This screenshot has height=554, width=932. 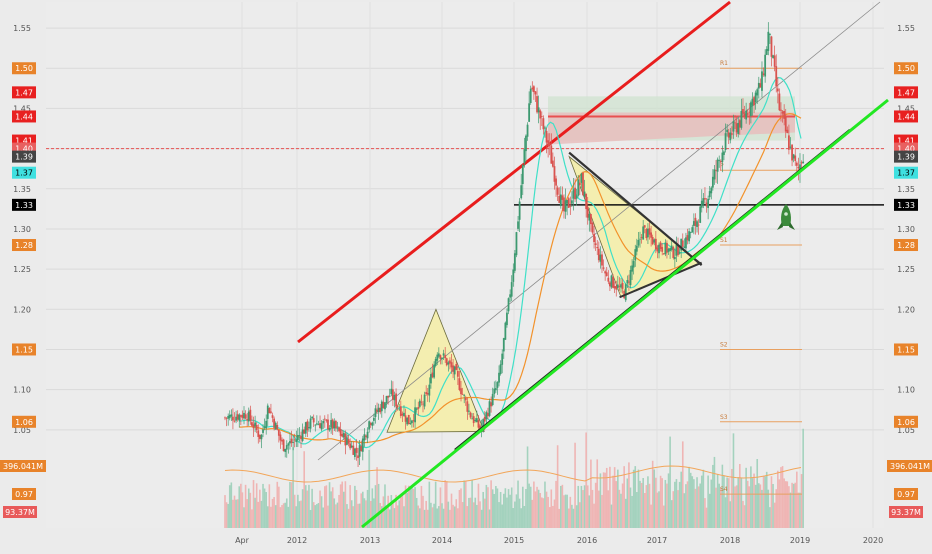 I want to click on pivot-label: S3, so click(x=724, y=417).